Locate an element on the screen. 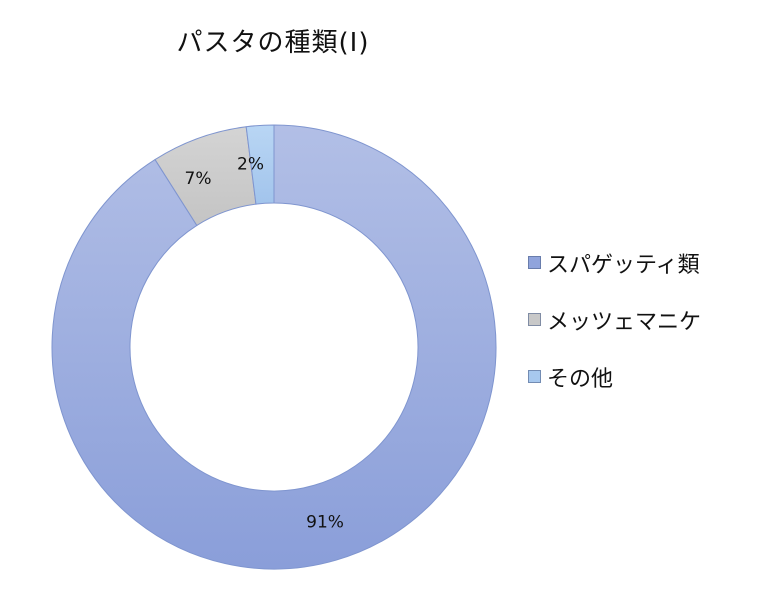 This screenshot has height=603, width=761. legend-item-spaghetti: スパゲッティ類 is located at coordinates (614, 262).